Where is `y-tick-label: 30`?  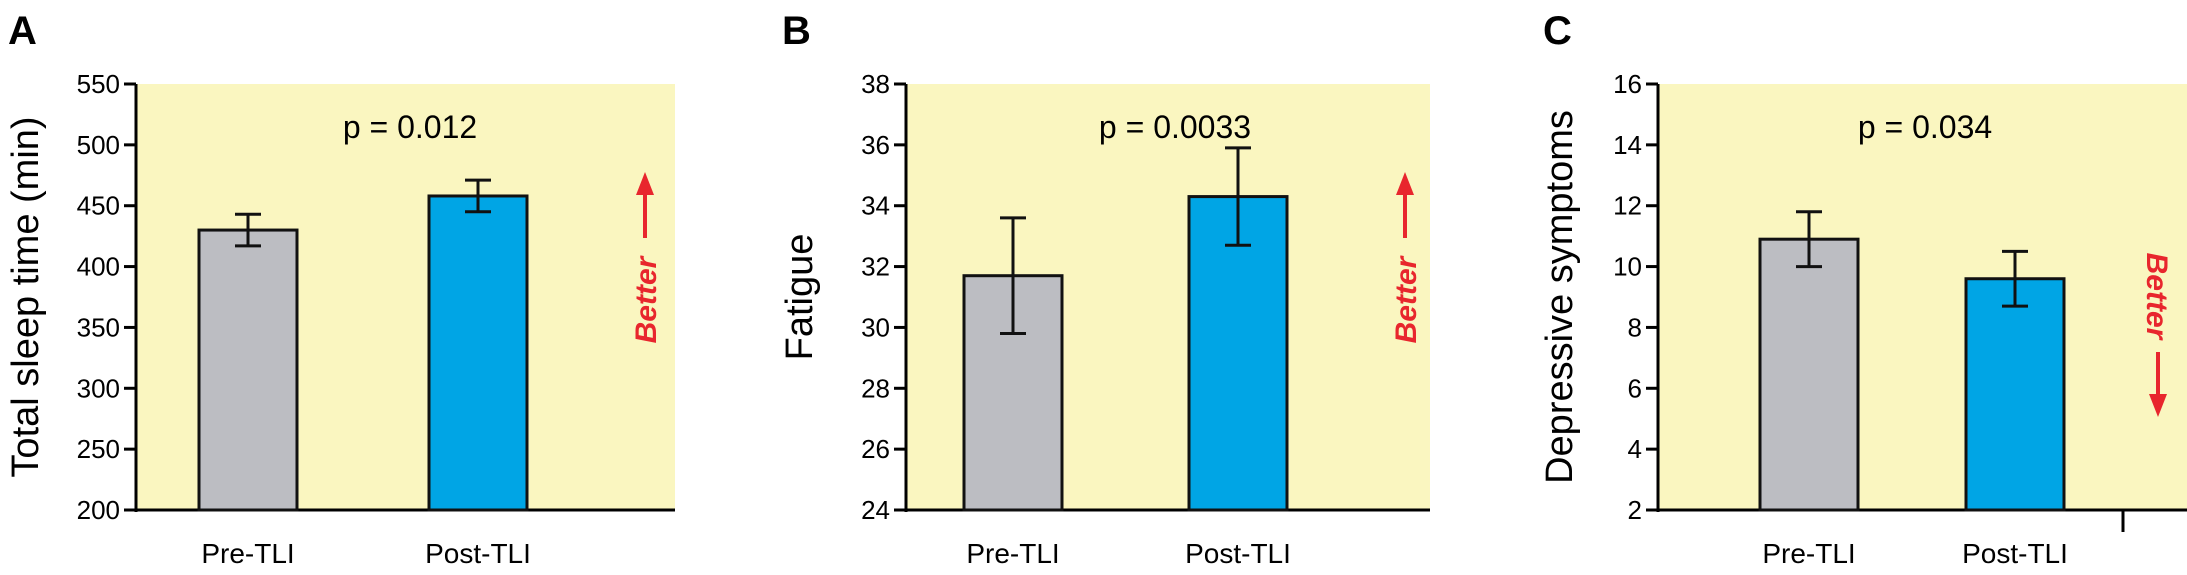
y-tick-label: 30 is located at coordinates (875, 327).